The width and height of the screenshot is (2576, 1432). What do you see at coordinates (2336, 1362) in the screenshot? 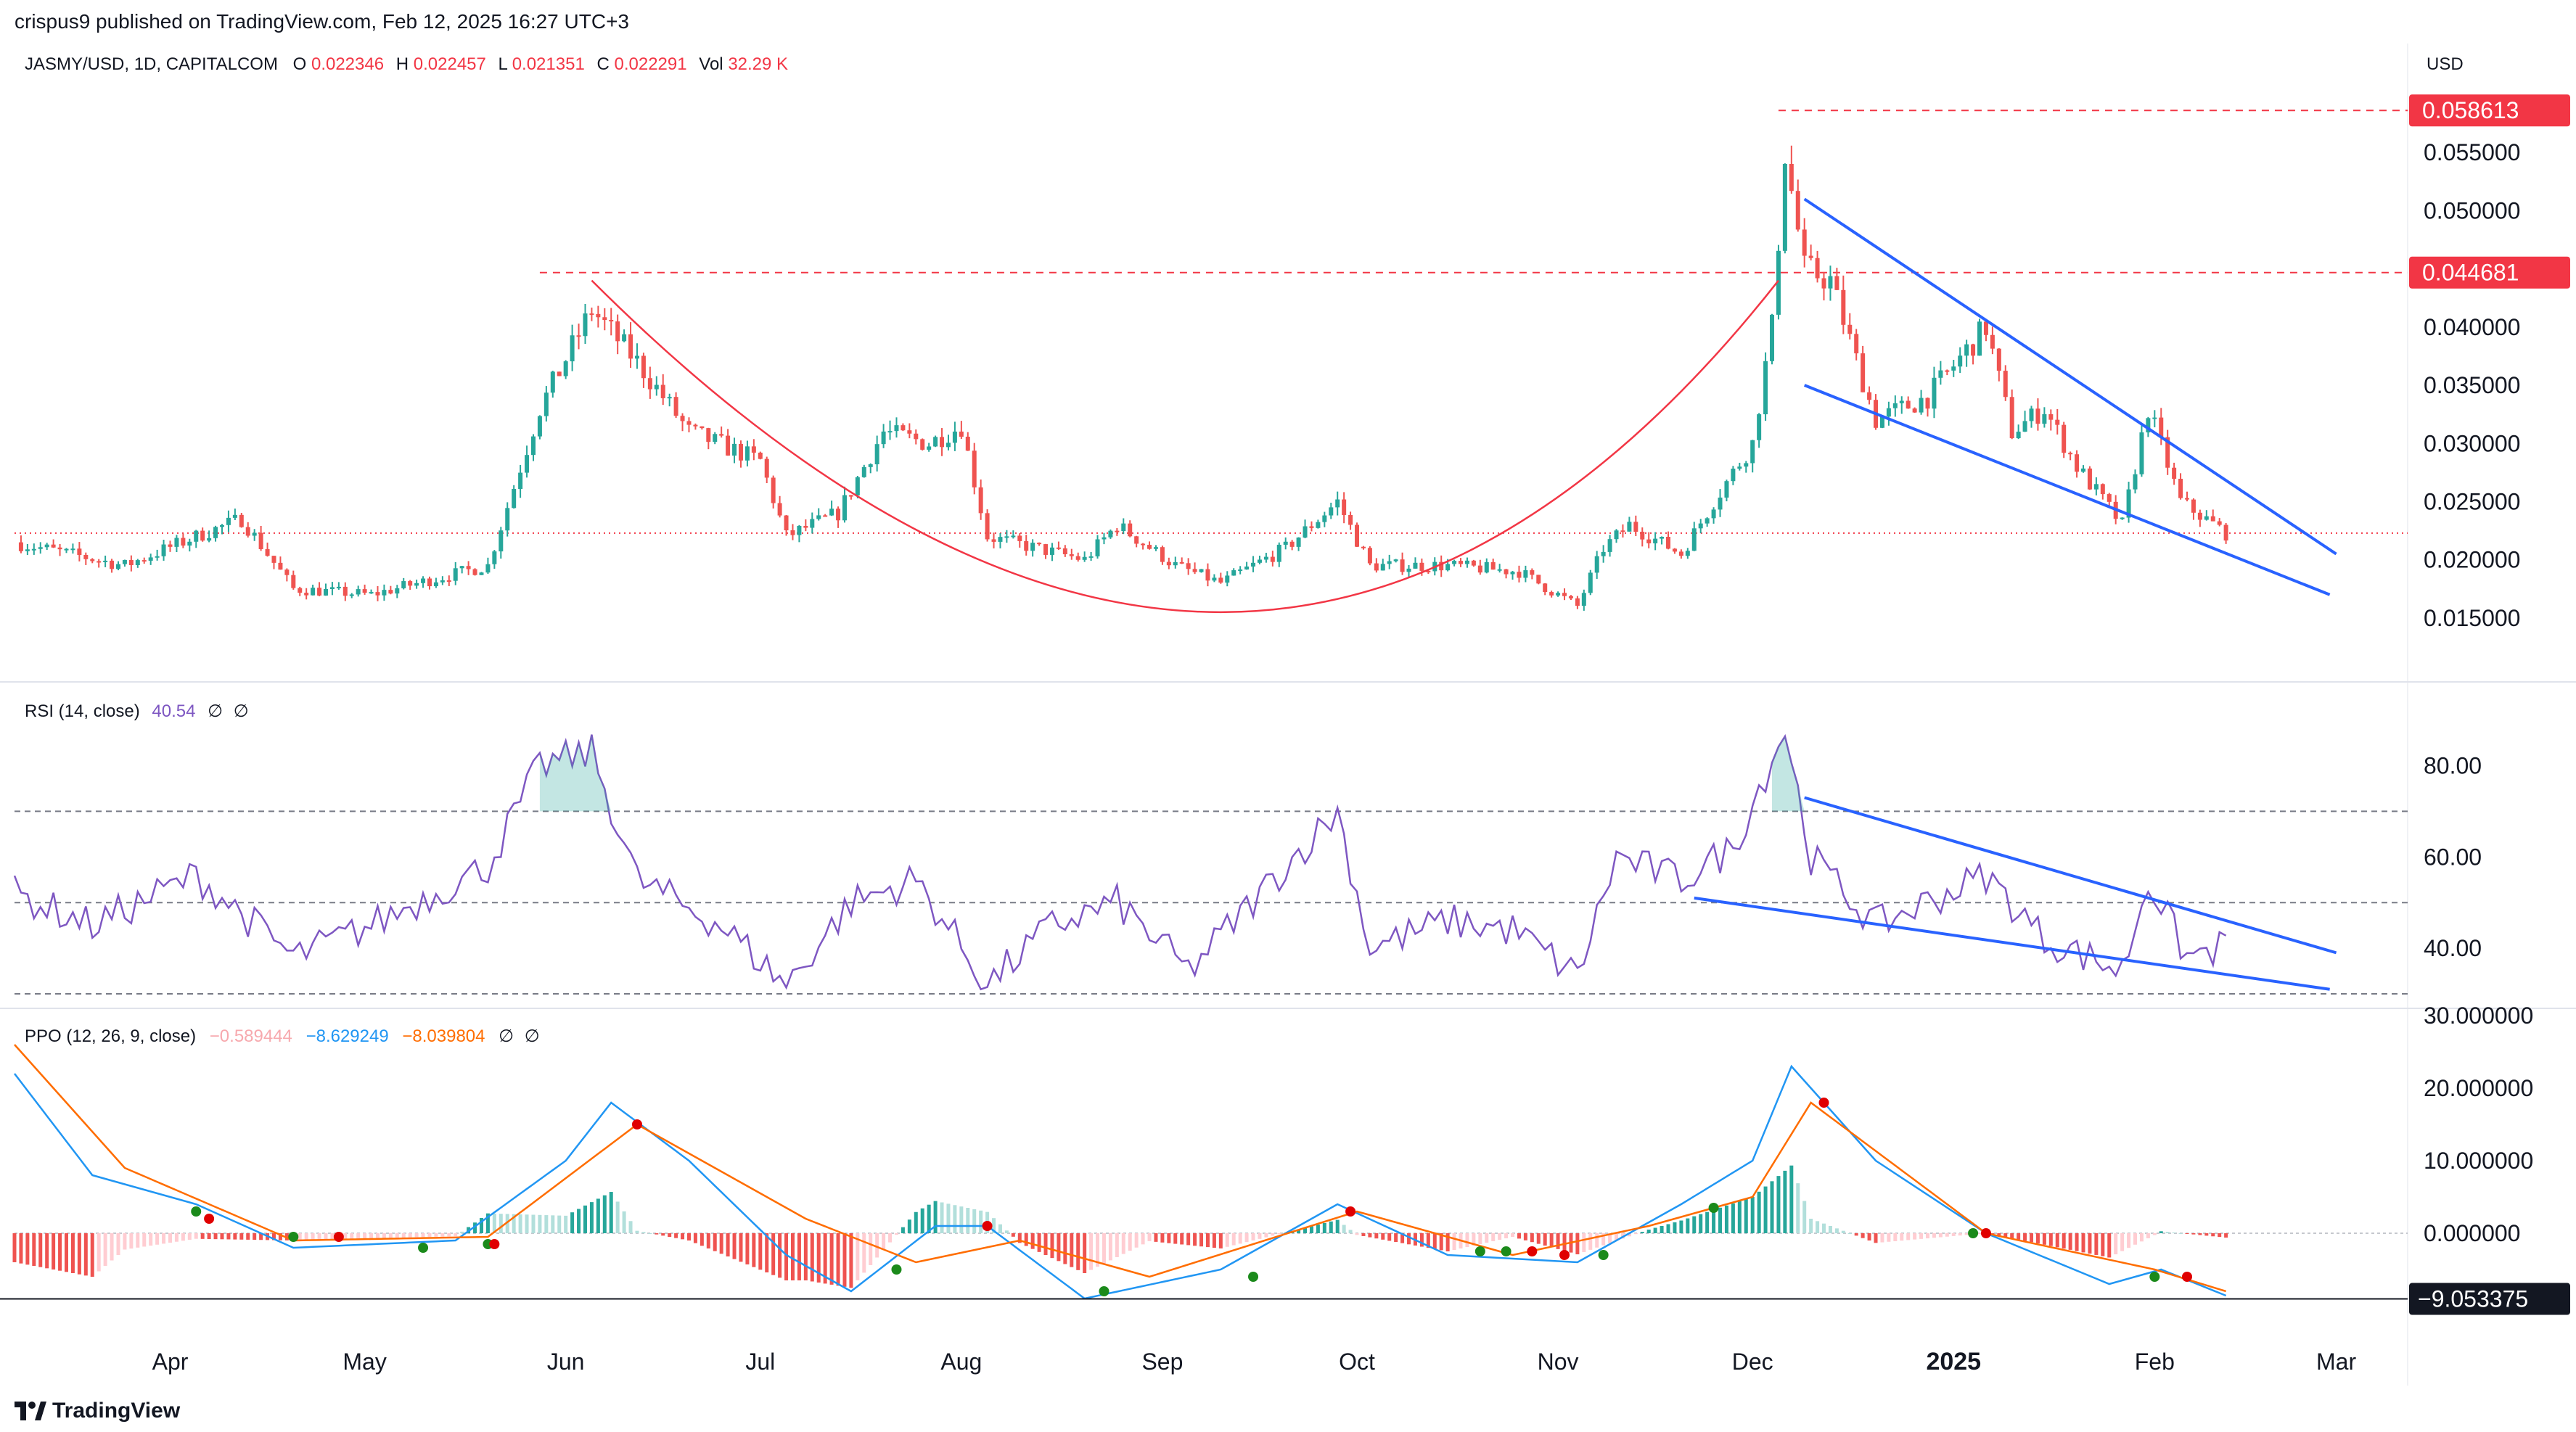
I see `time-tick-label: Mar` at bounding box center [2336, 1362].